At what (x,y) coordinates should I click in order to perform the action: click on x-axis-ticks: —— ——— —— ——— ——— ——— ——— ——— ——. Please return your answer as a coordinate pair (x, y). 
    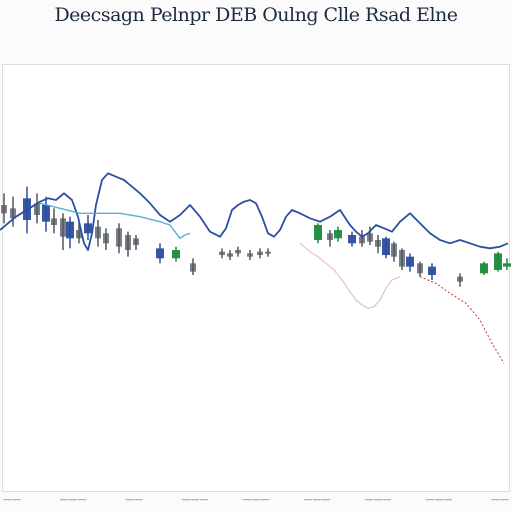
    Looking at the image, I should click on (256, 500).